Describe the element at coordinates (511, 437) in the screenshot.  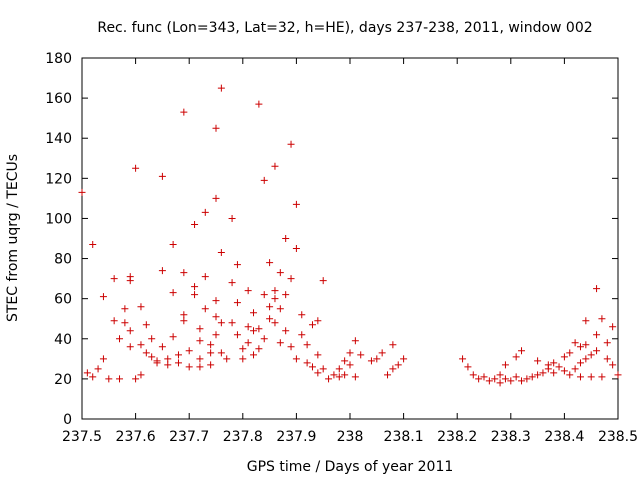
I see `x-tick-label: 238.3` at that location.